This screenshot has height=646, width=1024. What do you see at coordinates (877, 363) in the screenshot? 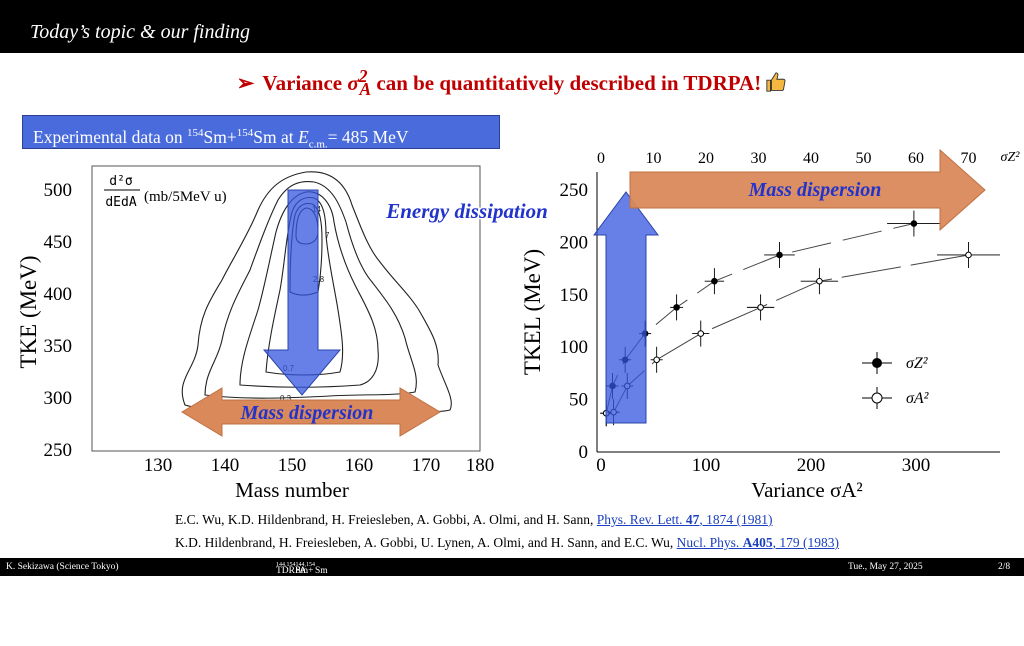
I see `legend-marker-filled` at bounding box center [877, 363].